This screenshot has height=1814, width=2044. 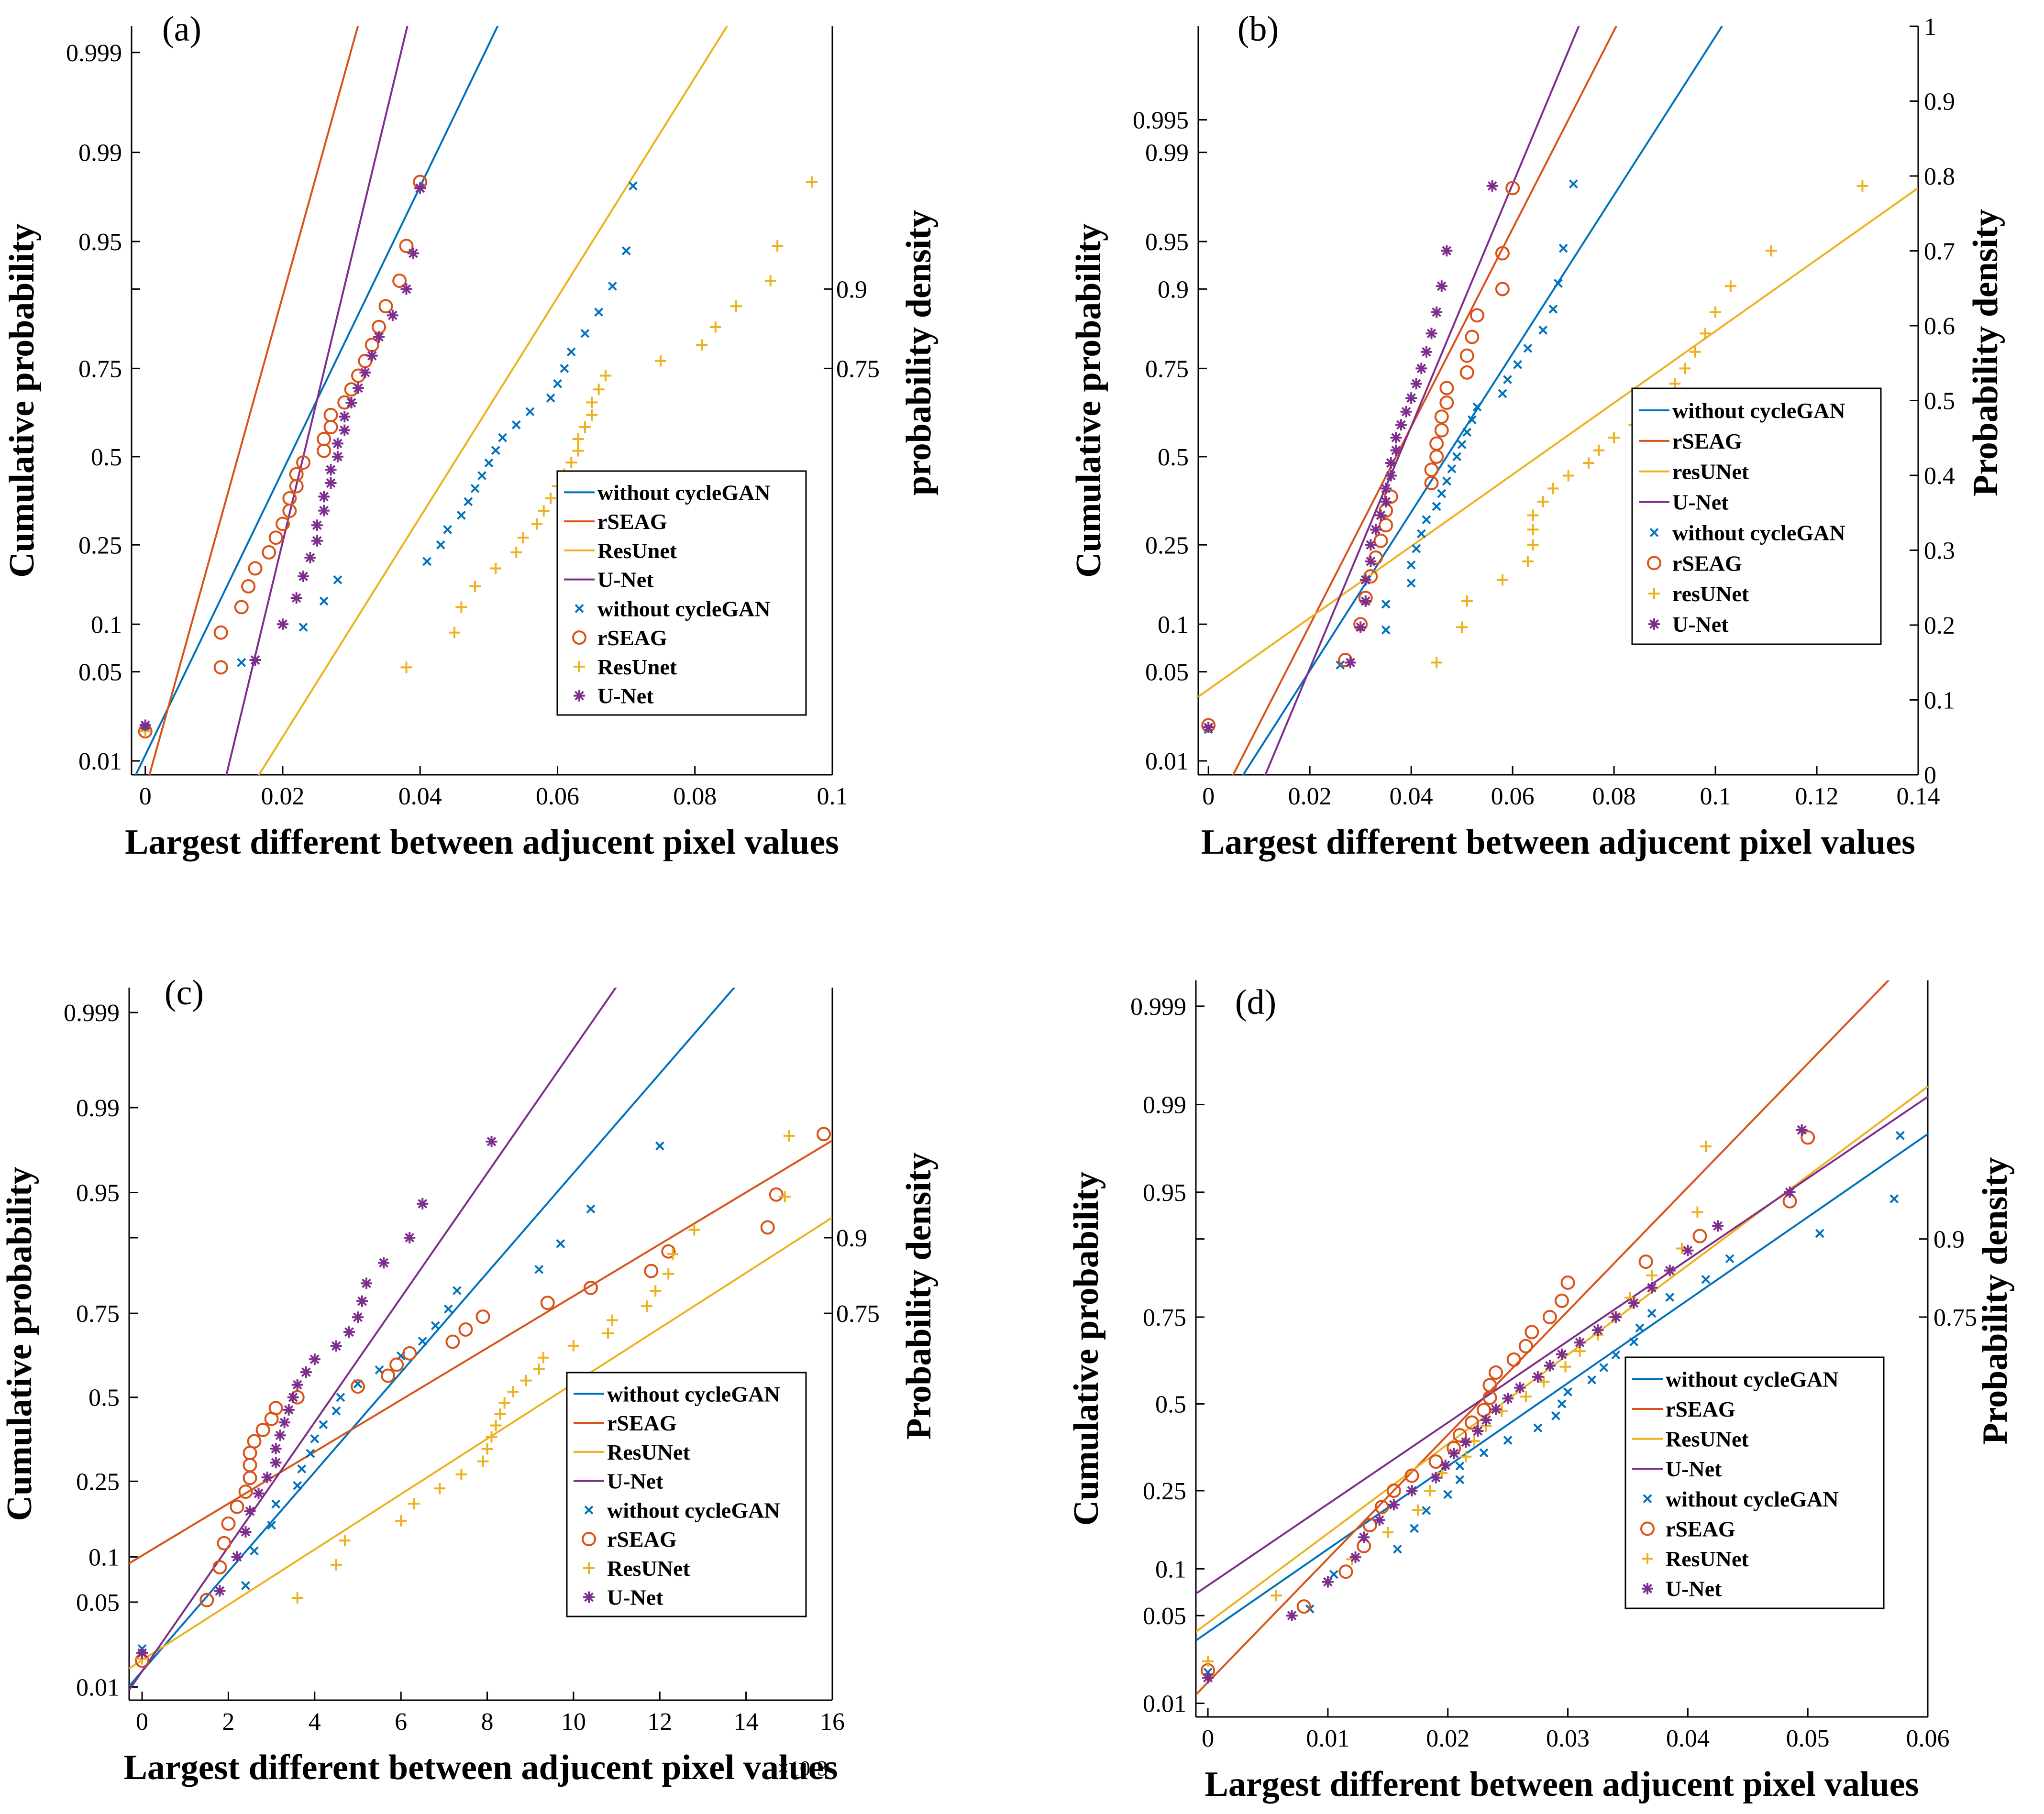 I want to click on panel-letter: (a), so click(x=182, y=29).